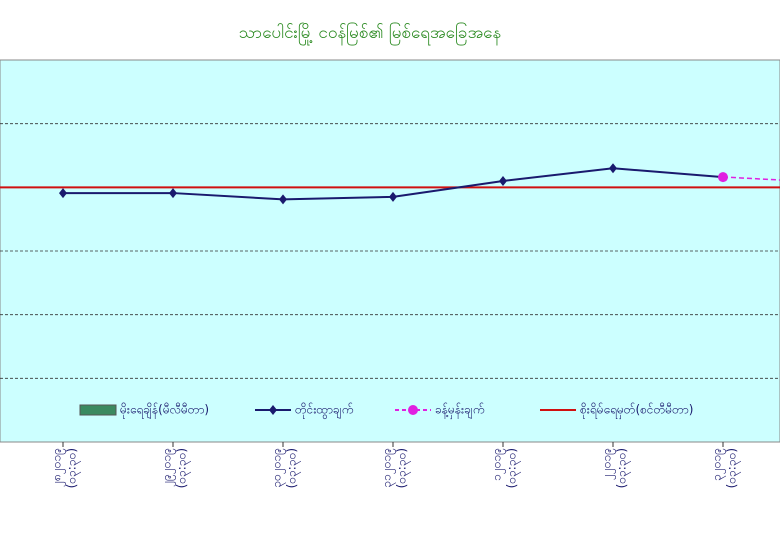 The image size is (780, 535). What do you see at coordinates (459, 411) in the screenshot?
I see `legend-label: ခန့်မှန်းချက်` at bounding box center [459, 411].